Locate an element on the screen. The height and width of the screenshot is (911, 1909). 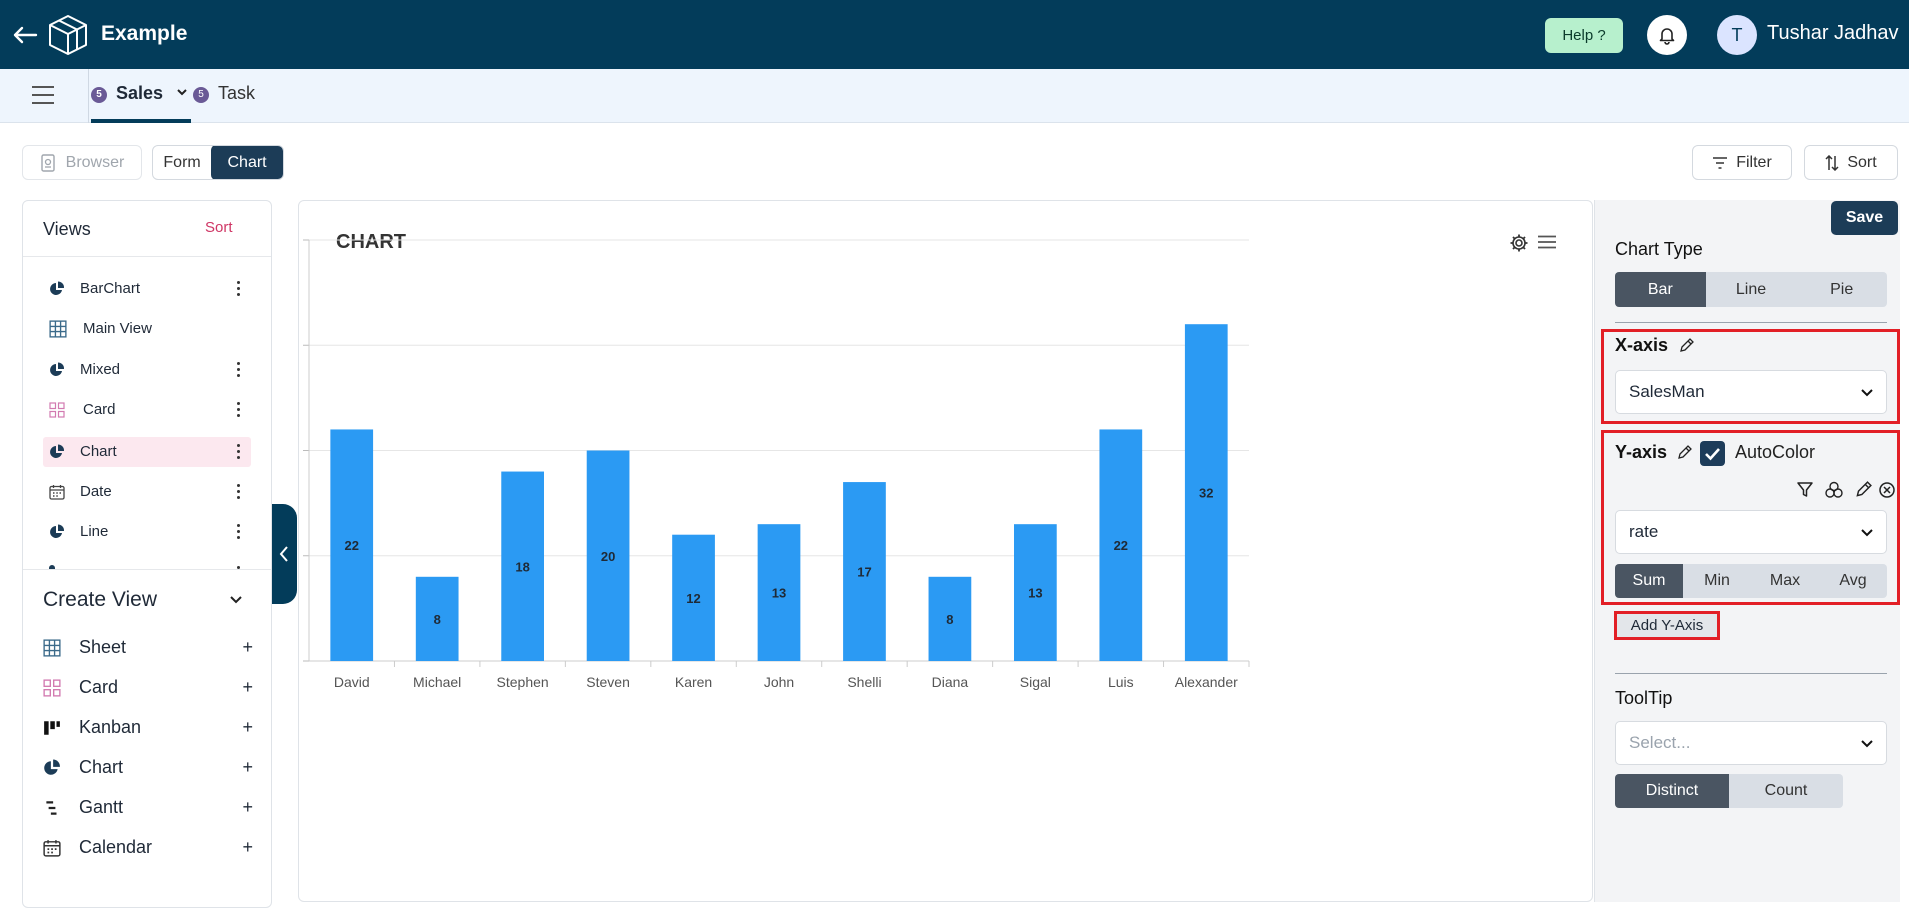
tab-task: 5 Task is located at coordinates (224, 93).